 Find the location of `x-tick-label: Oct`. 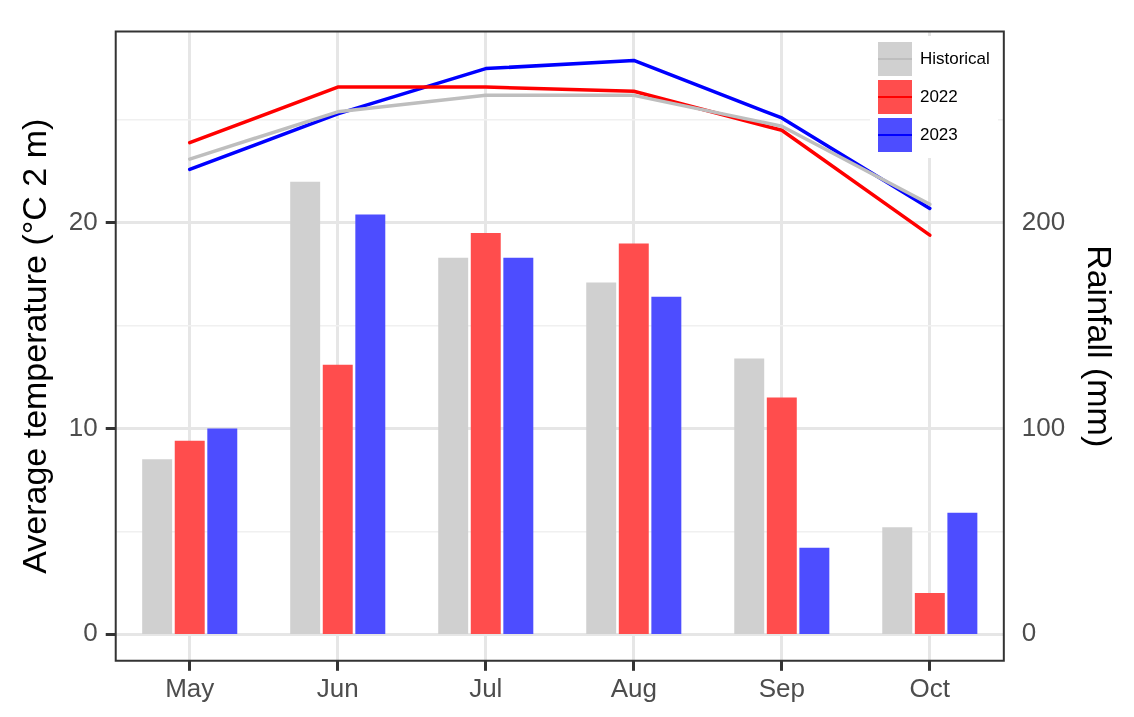

x-tick-label: Oct is located at coordinates (930, 687).